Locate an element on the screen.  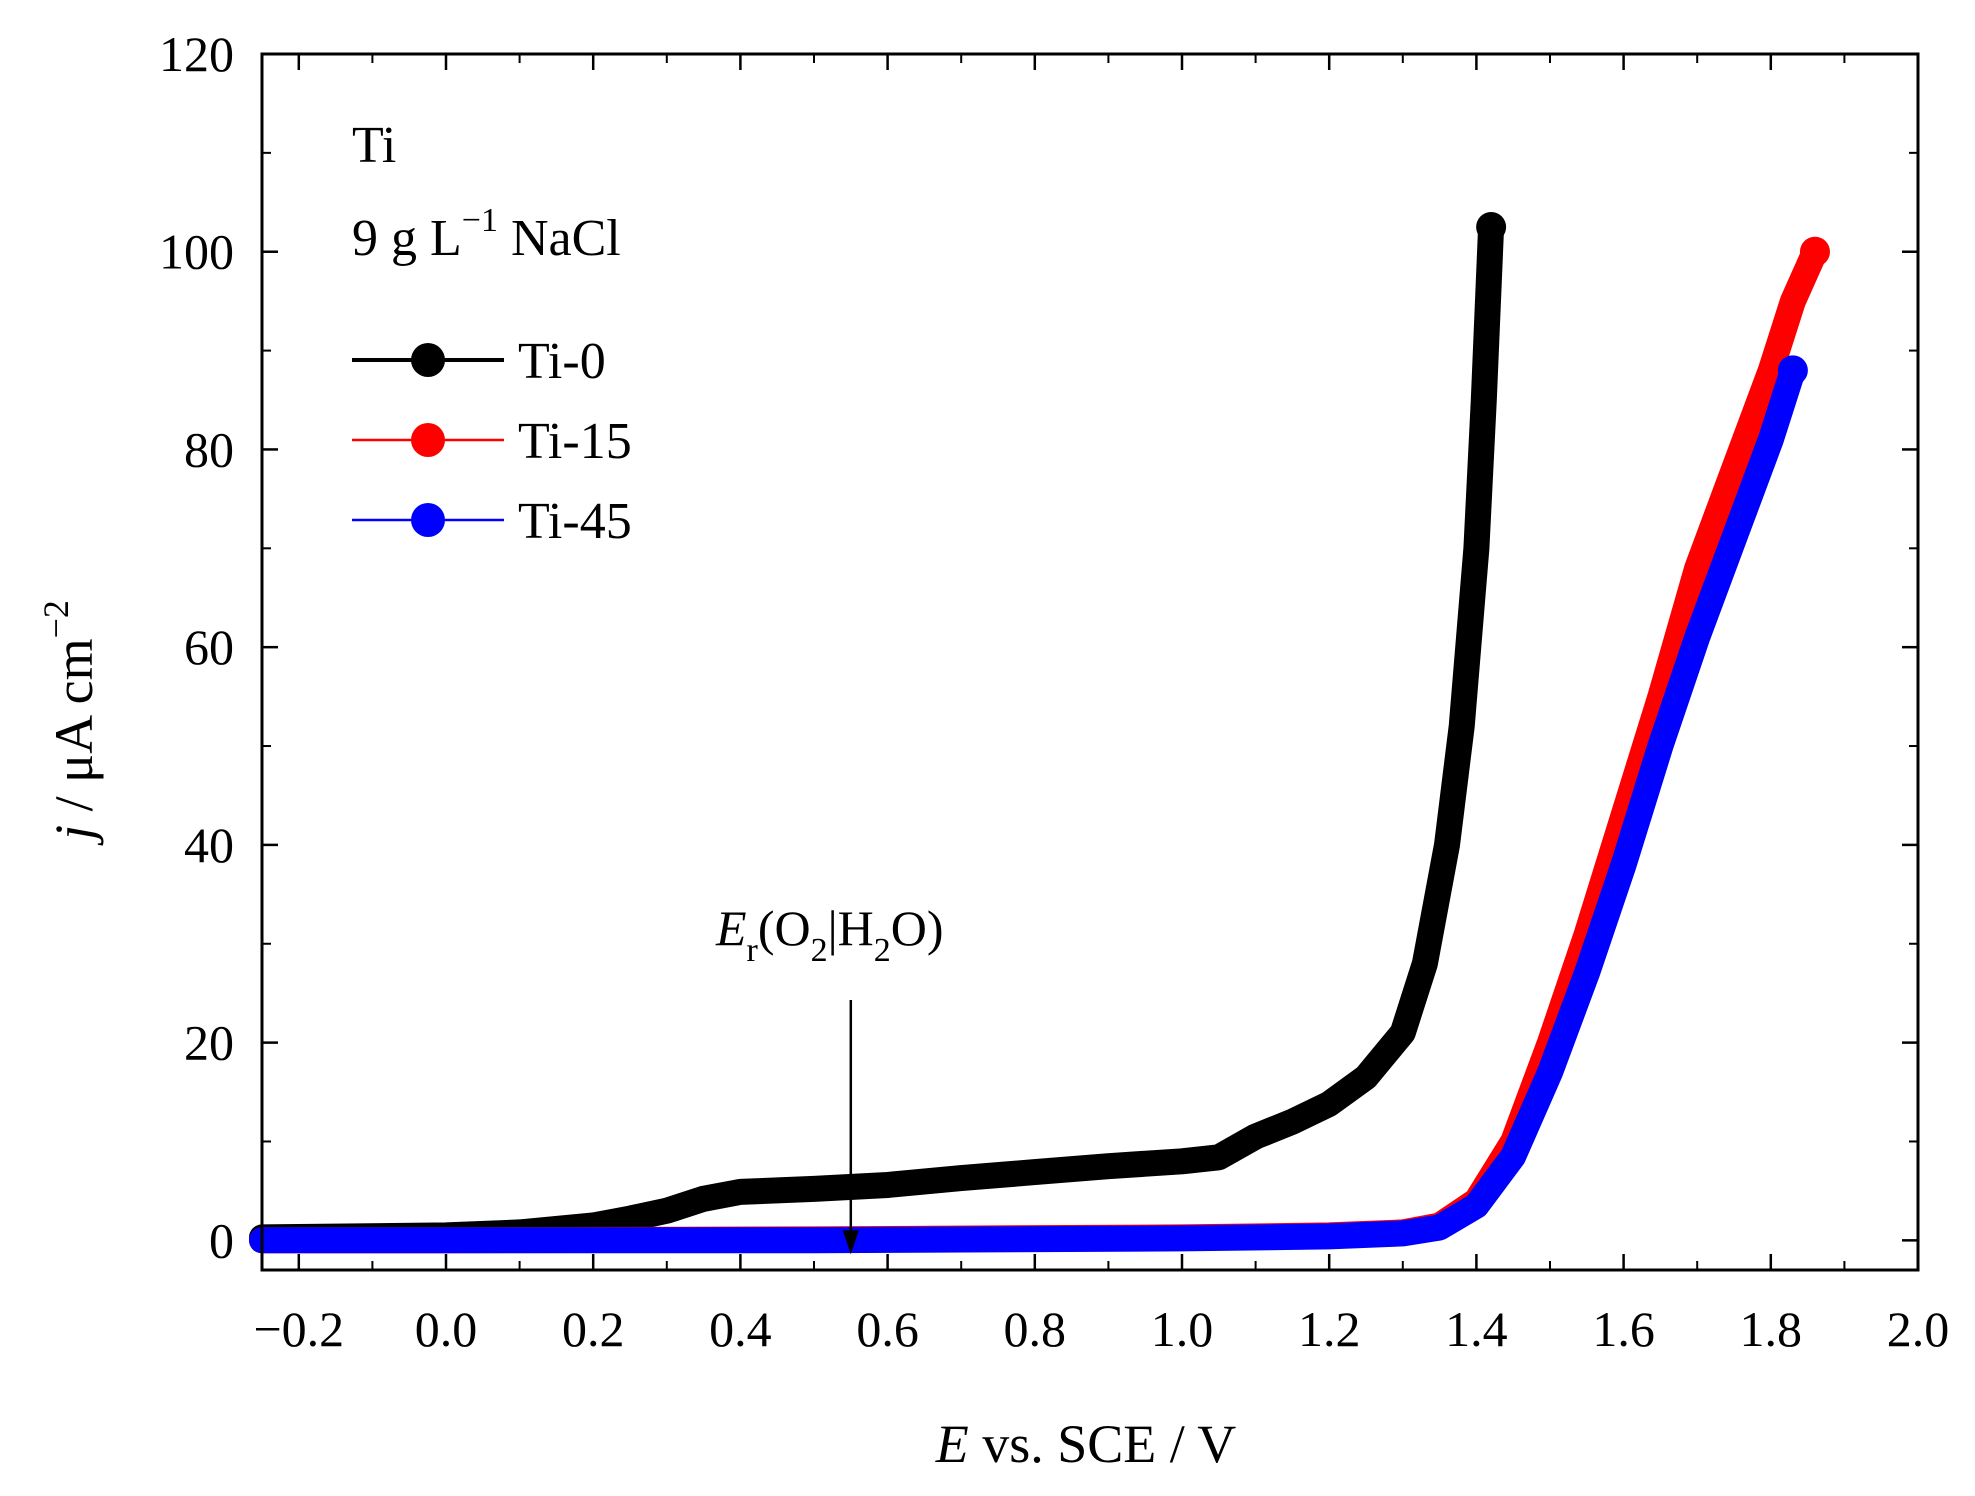
x-tick-label: −0.2 is located at coordinates (298, 1329).